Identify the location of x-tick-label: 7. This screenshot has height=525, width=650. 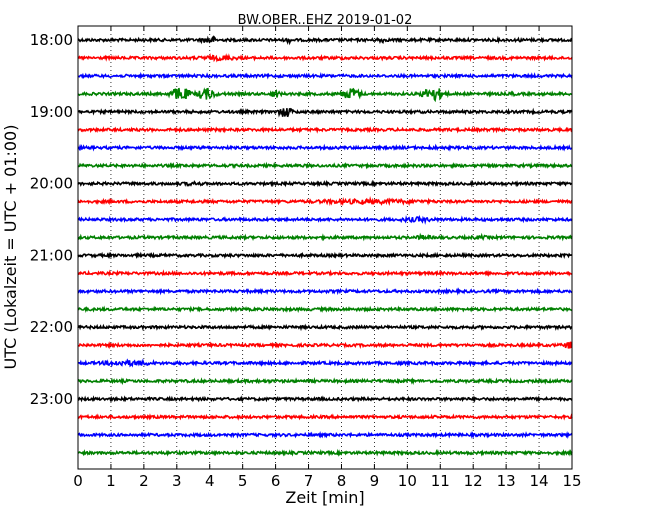
(309, 481).